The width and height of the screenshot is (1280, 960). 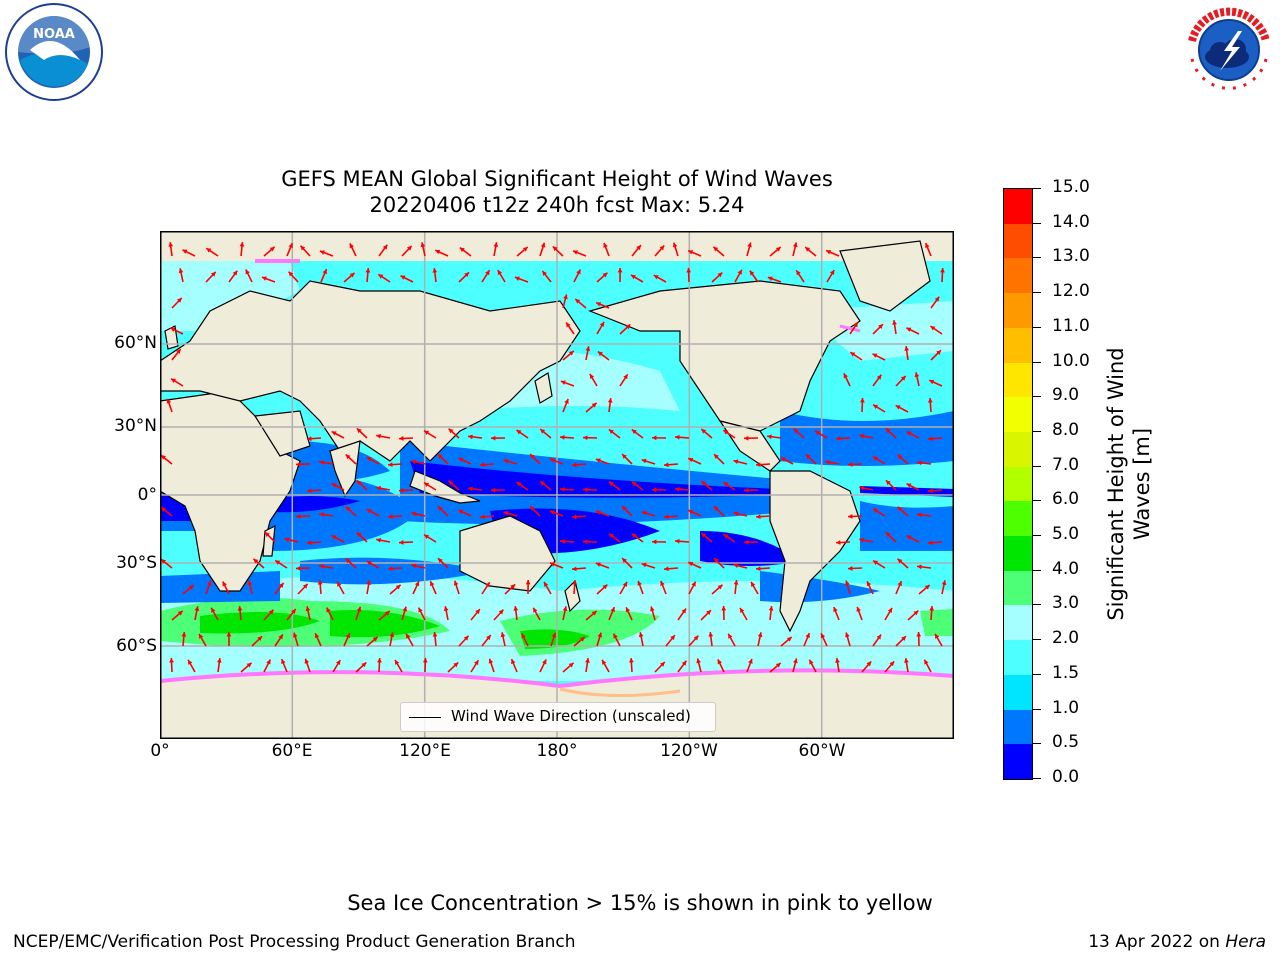 I want to click on y-tick-30n: 30°N, so click(x=135, y=426).